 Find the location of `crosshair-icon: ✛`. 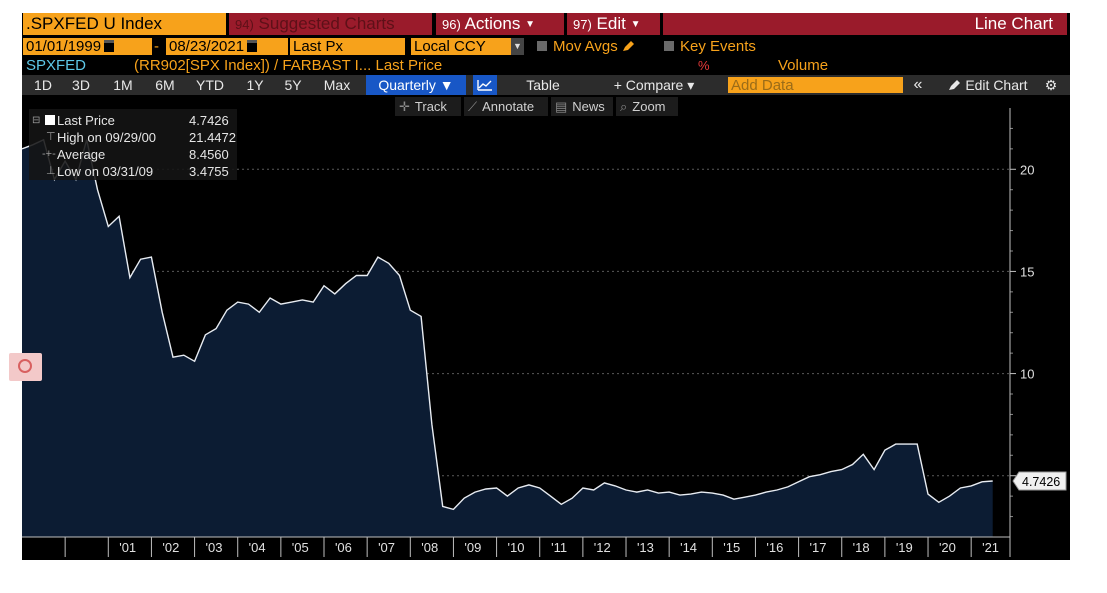

crosshair-icon: ✛ is located at coordinates (404, 106).